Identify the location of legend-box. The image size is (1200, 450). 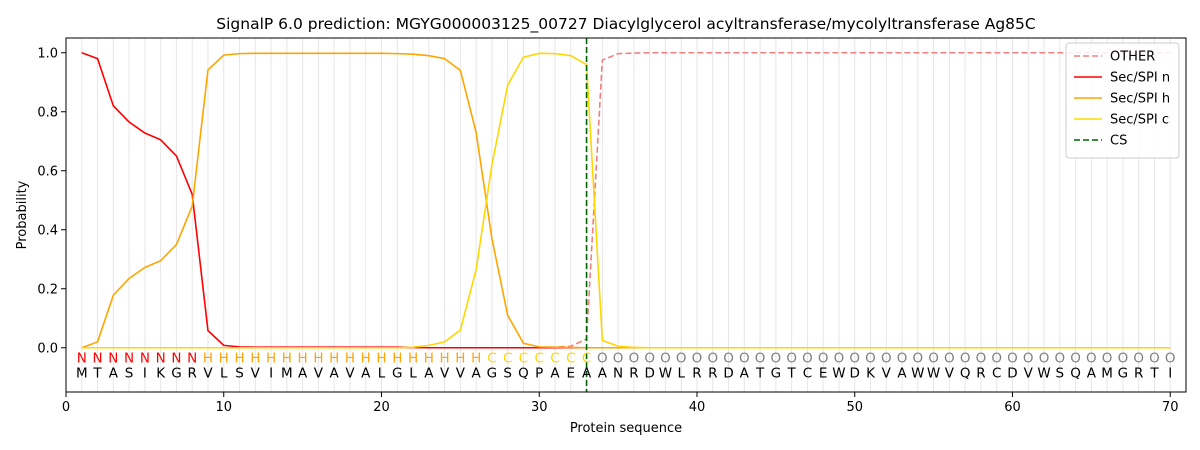
(1122, 100).